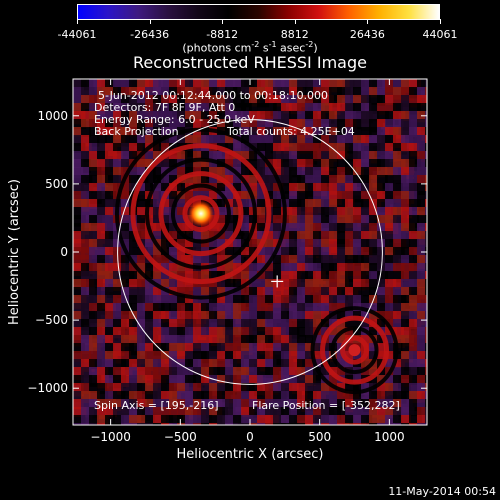 The height and width of the screenshot is (500, 500). Describe the element at coordinates (295, 21) in the screenshot. I see `colorbar-tick-mark` at that location.